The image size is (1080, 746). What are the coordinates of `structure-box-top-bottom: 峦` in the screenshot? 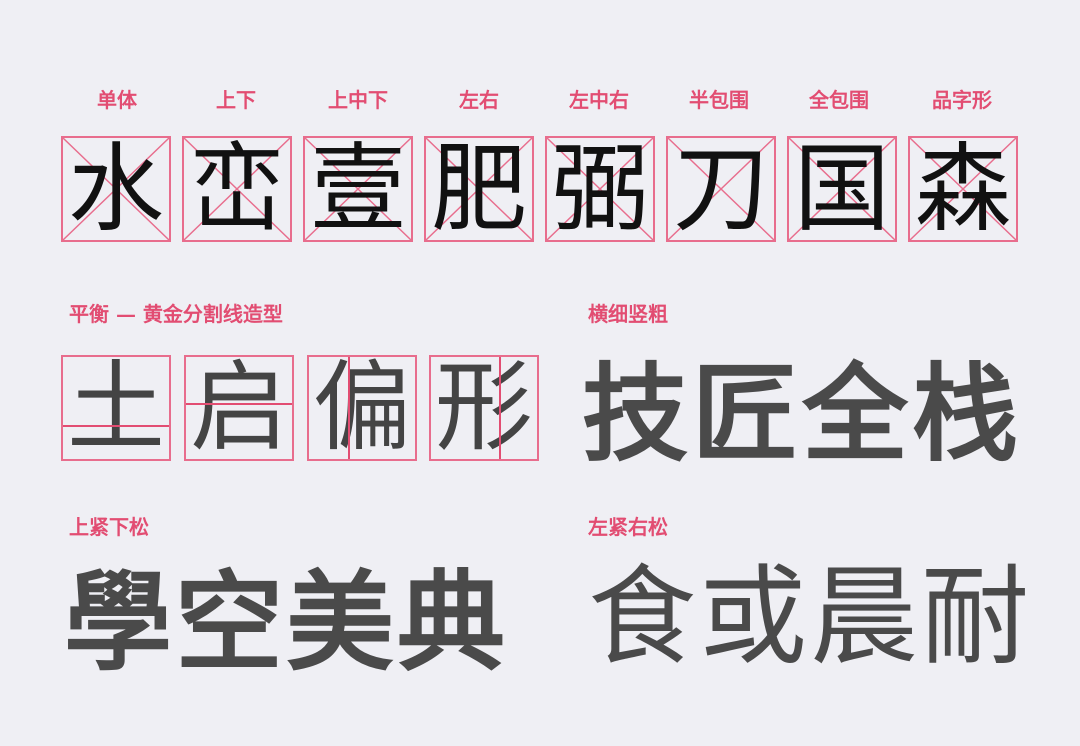 It's located at (237, 189).